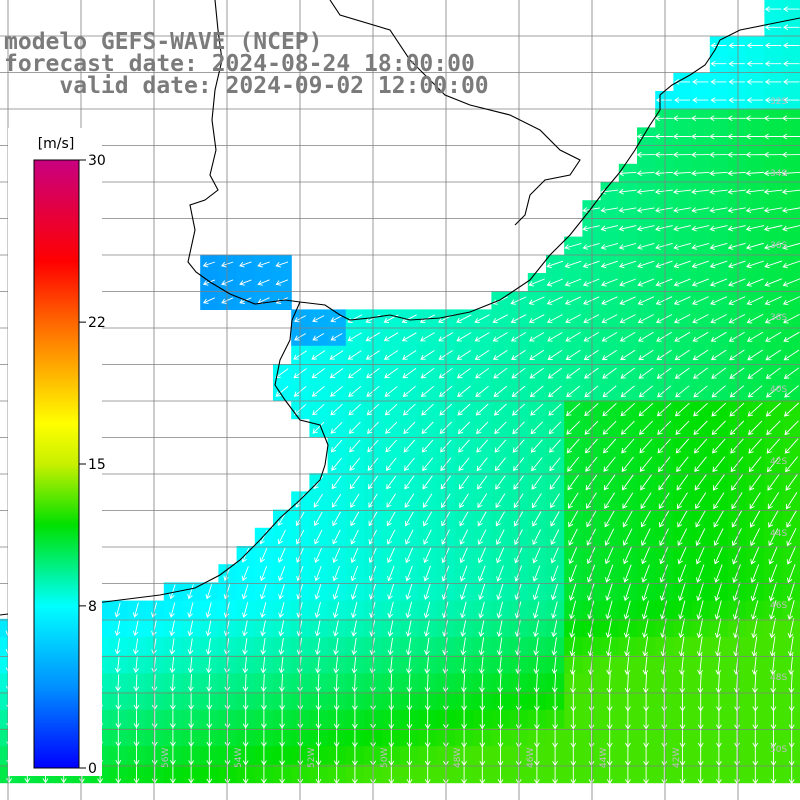  What do you see at coordinates (778, 246) in the screenshot?
I see `latitude-label: 36S` at bounding box center [778, 246].